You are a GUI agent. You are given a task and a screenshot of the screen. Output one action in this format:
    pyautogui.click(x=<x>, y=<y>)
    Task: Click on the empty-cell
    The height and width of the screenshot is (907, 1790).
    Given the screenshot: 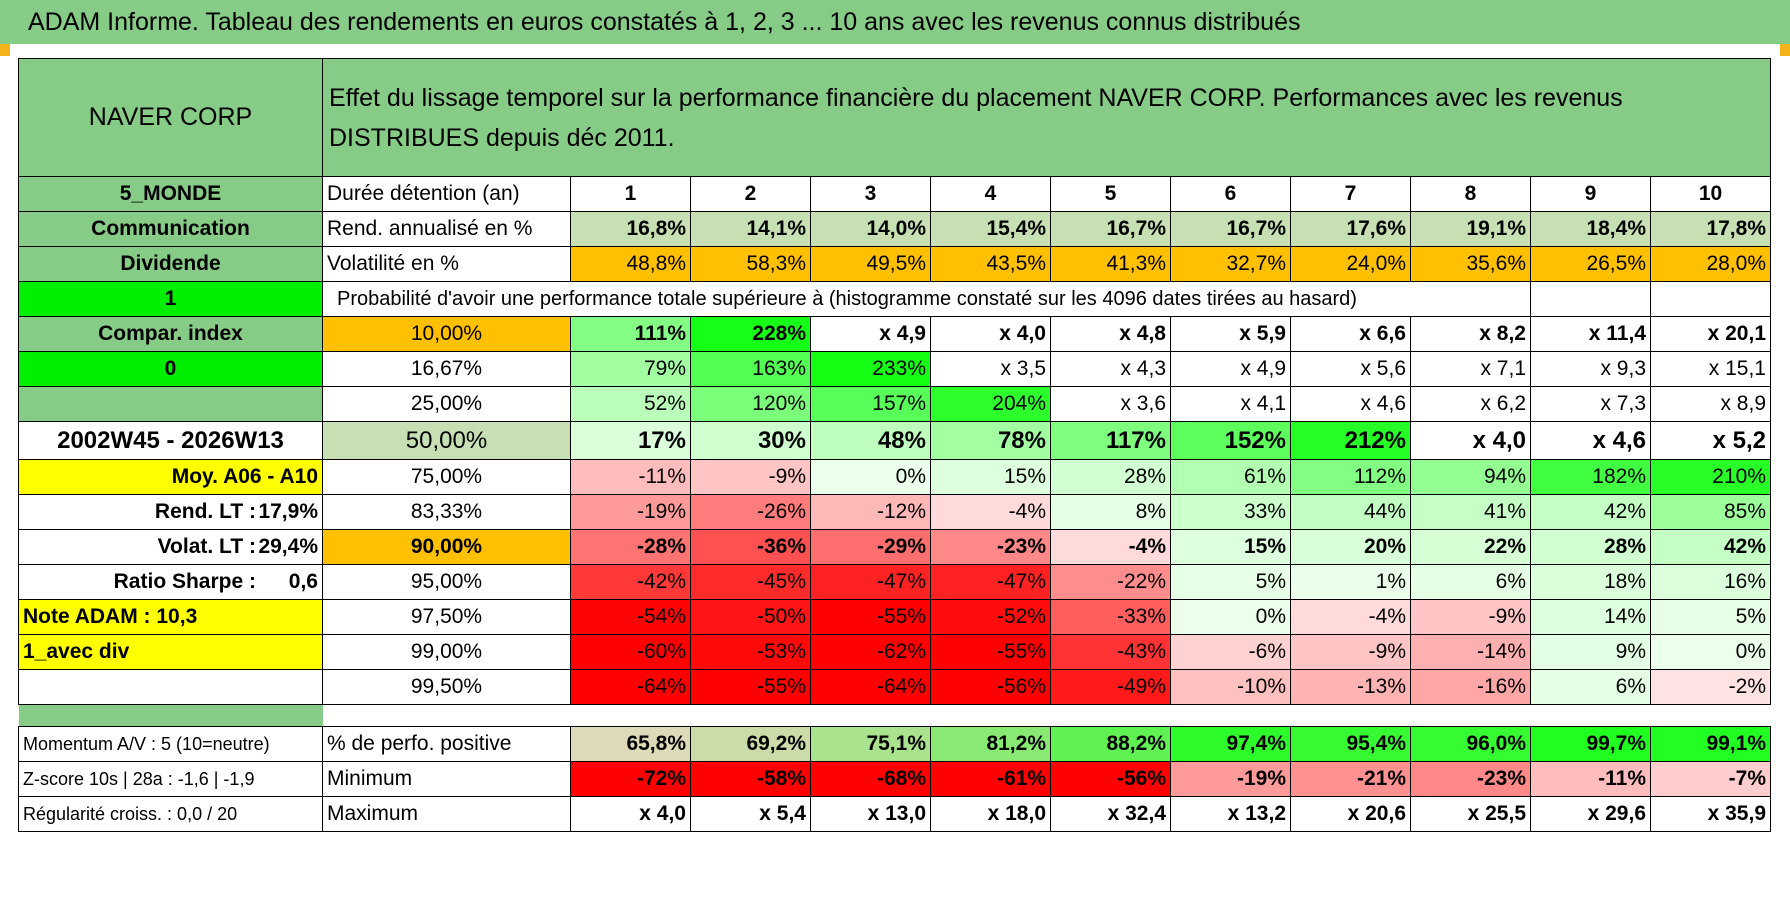 What is the action you would take?
    pyautogui.click(x=1590, y=299)
    